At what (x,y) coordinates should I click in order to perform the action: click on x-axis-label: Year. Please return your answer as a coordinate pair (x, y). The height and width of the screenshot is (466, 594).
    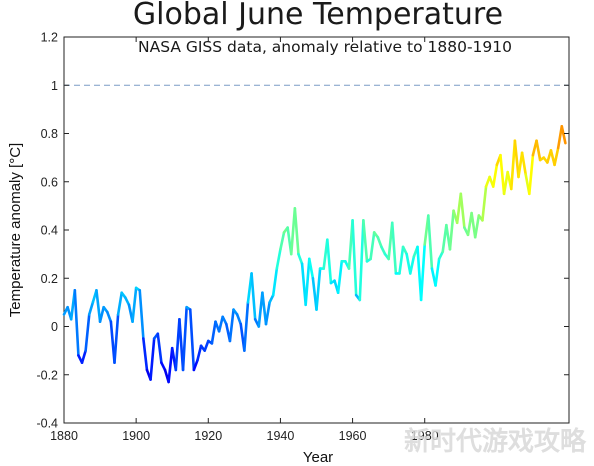
    Looking at the image, I should click on (318, 457).